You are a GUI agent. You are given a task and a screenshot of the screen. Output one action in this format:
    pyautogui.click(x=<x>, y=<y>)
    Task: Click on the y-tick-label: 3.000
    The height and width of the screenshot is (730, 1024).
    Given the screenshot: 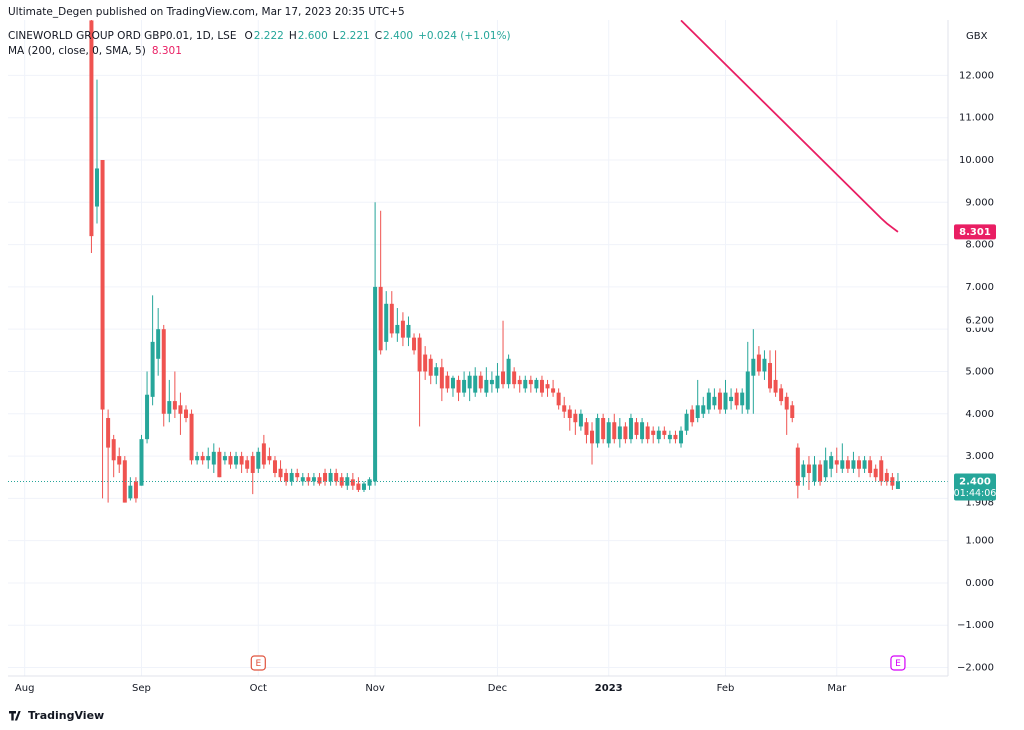 What is the action you would take?
    pyautogui.click(x=979, y=456)
    